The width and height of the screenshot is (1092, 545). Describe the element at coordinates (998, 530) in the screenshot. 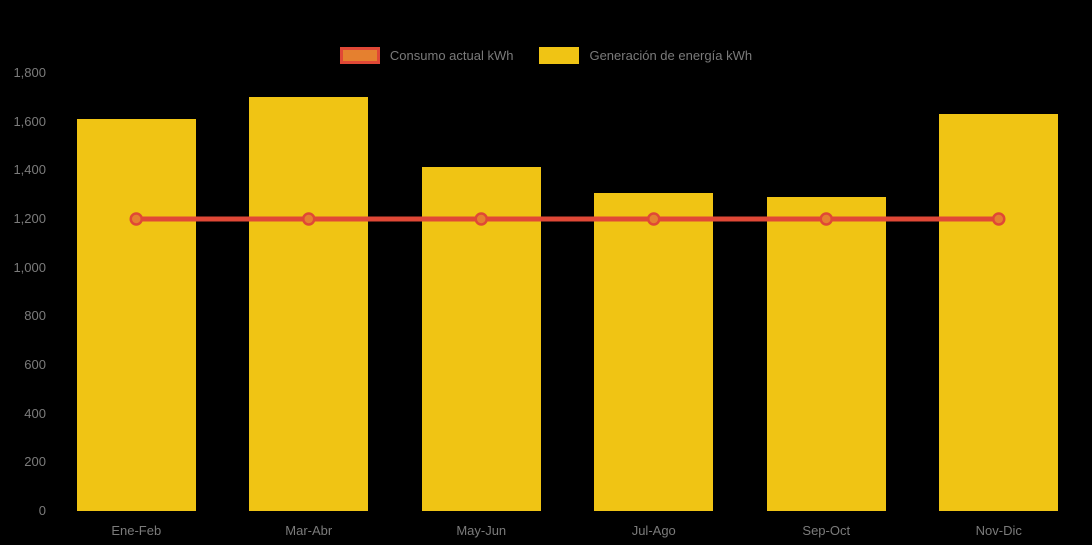

I see `x-axis-label-nov-dic: Nov-Dic` at that location.